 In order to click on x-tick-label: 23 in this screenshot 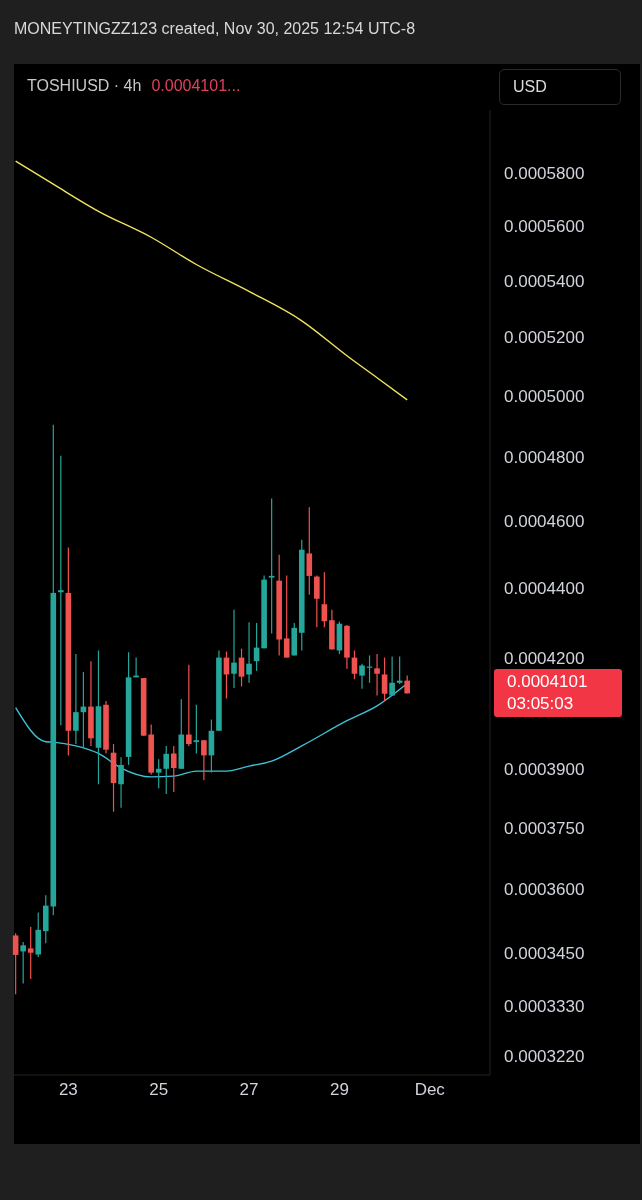, I will do `click(68, 1090)`.